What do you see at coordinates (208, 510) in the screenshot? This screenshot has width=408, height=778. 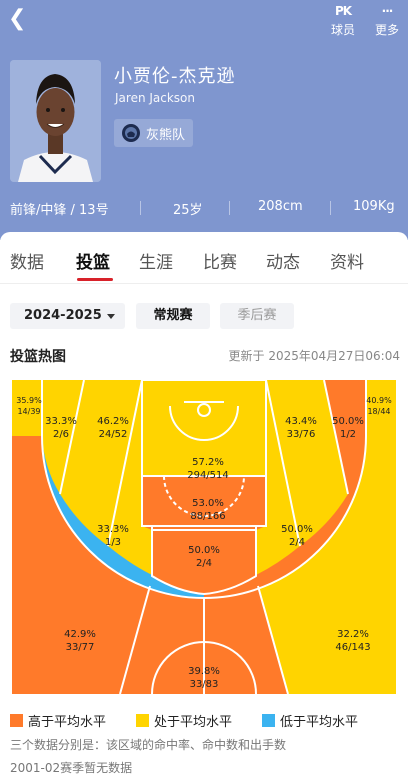 I see `zone-paint-mid-label: 53.0% 88/166` at bounding box center [208, 510].